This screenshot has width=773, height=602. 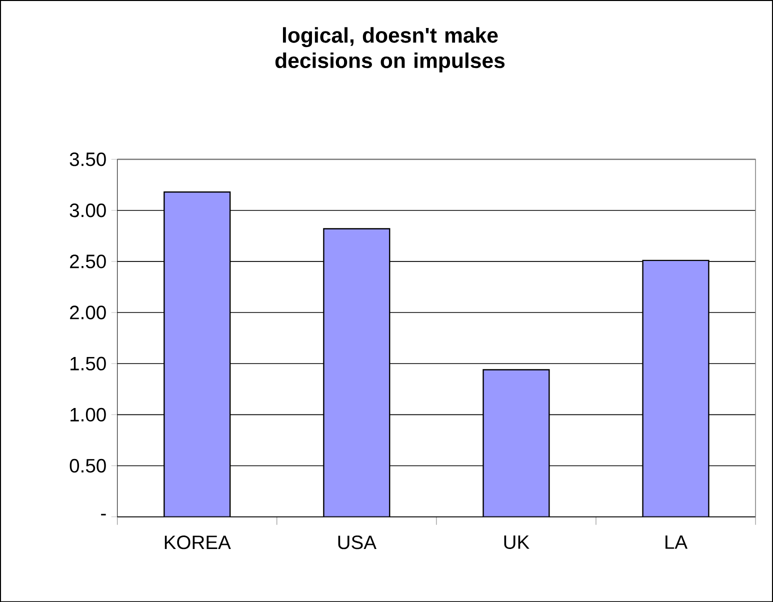 What do you see at coordinates (357, 542) in the screenshot?
I see `x-tick-label: USA` at bounding box center [357, 542].